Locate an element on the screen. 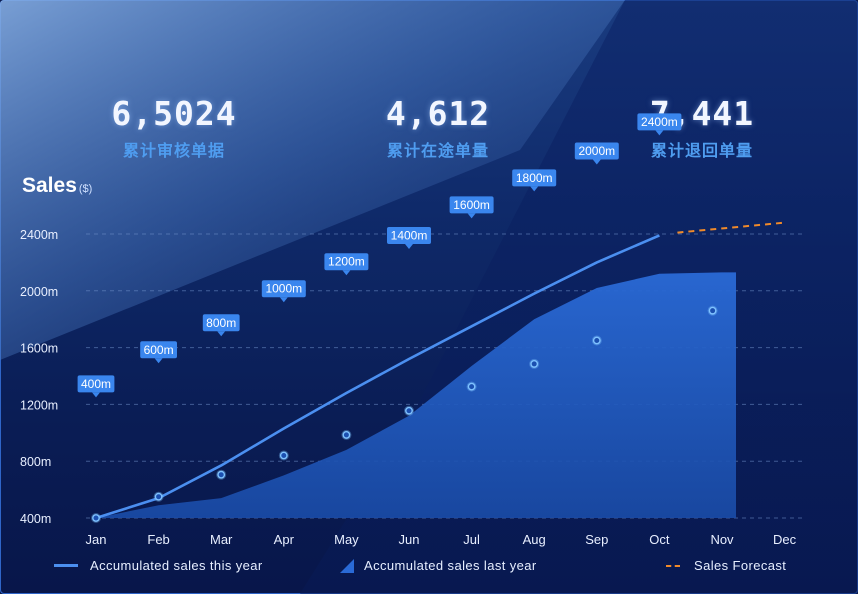 This screenshot has width=858, height=594. value-label-text: 1000m is located at coordinates (283, 289).